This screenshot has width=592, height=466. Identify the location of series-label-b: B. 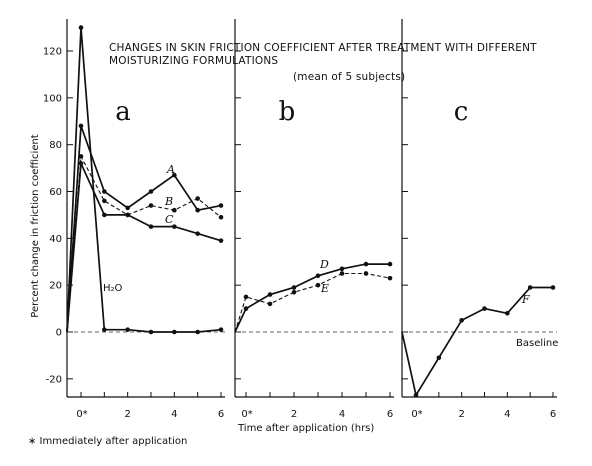
(168, 201).